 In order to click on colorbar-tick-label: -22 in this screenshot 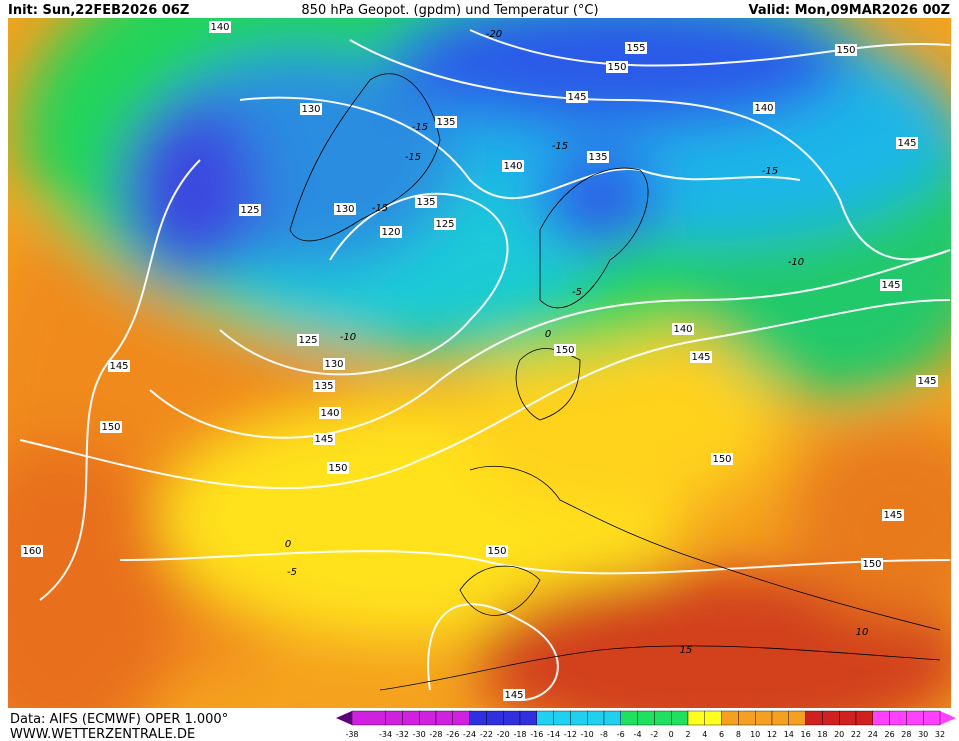, I will do `click(486, 734)`.